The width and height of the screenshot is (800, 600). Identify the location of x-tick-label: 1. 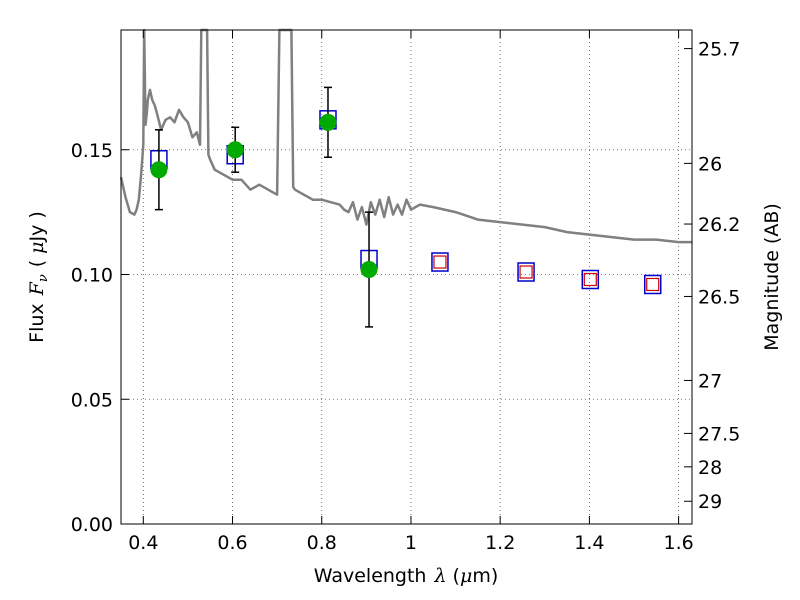
(411, 543).